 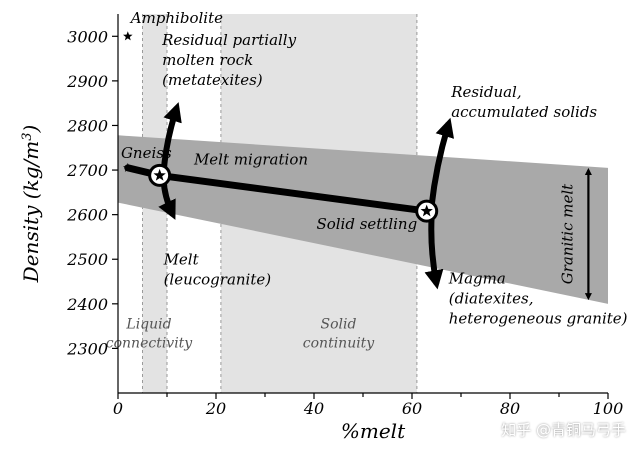 I want to click on x-tick-label: 60, so click(x=412, y=408).